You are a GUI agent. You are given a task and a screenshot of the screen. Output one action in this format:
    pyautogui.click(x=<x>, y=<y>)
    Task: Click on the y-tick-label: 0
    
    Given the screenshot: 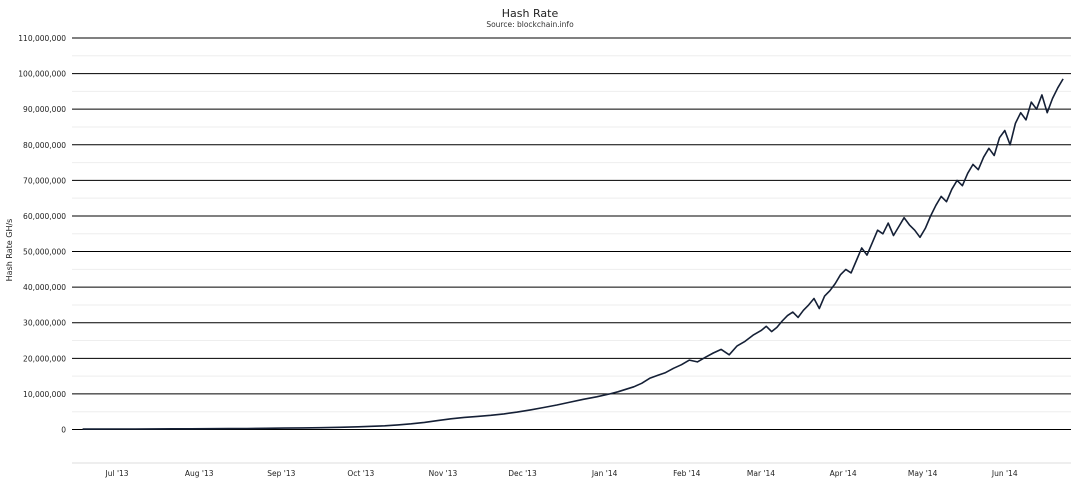 What is the action you would take?
    pyautogui.click(x=63, y=430)
    